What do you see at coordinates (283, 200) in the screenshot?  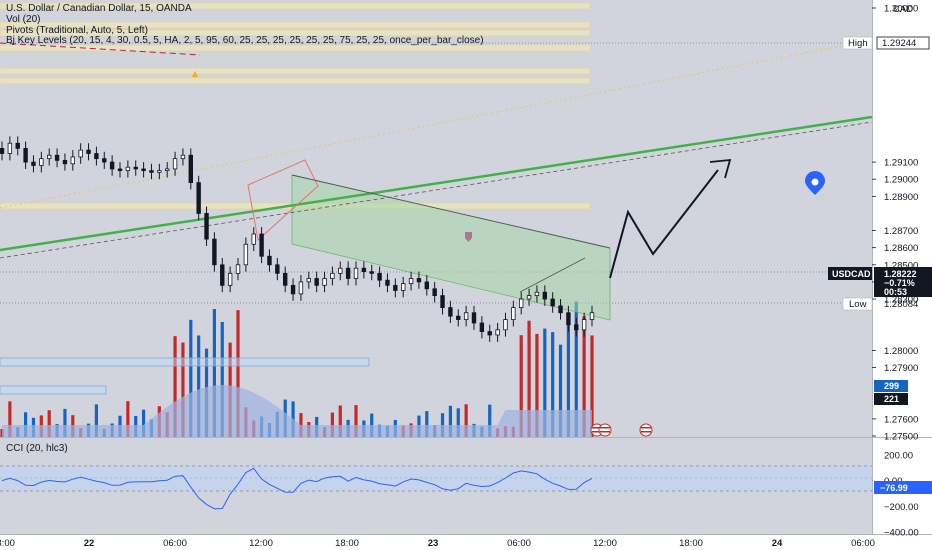 I see `wedge-pattern` at bounding box center [283, 200].